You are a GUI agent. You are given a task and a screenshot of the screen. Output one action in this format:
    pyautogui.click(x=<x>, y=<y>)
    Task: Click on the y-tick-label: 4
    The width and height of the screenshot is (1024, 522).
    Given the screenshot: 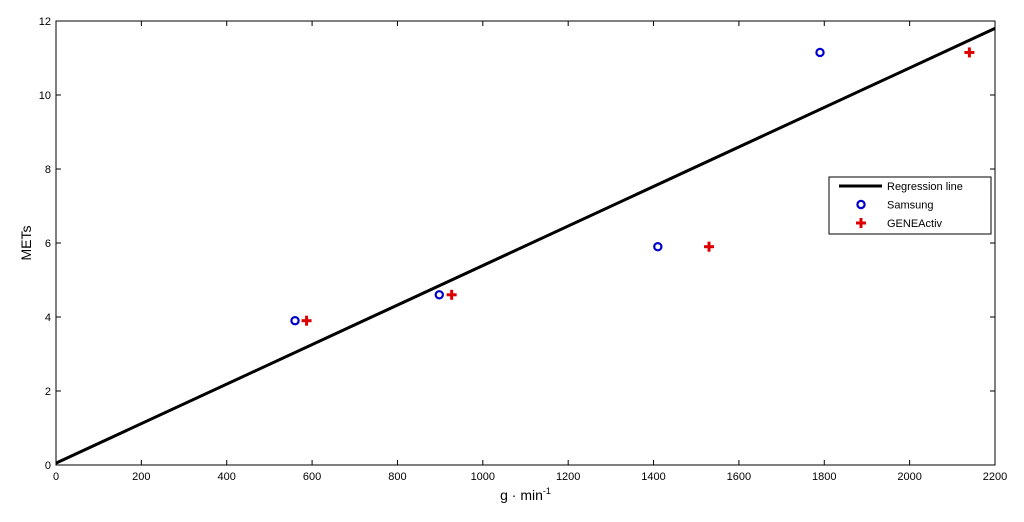 What is the action you would take?
    pyautogui.click(x=48, y=318)
    